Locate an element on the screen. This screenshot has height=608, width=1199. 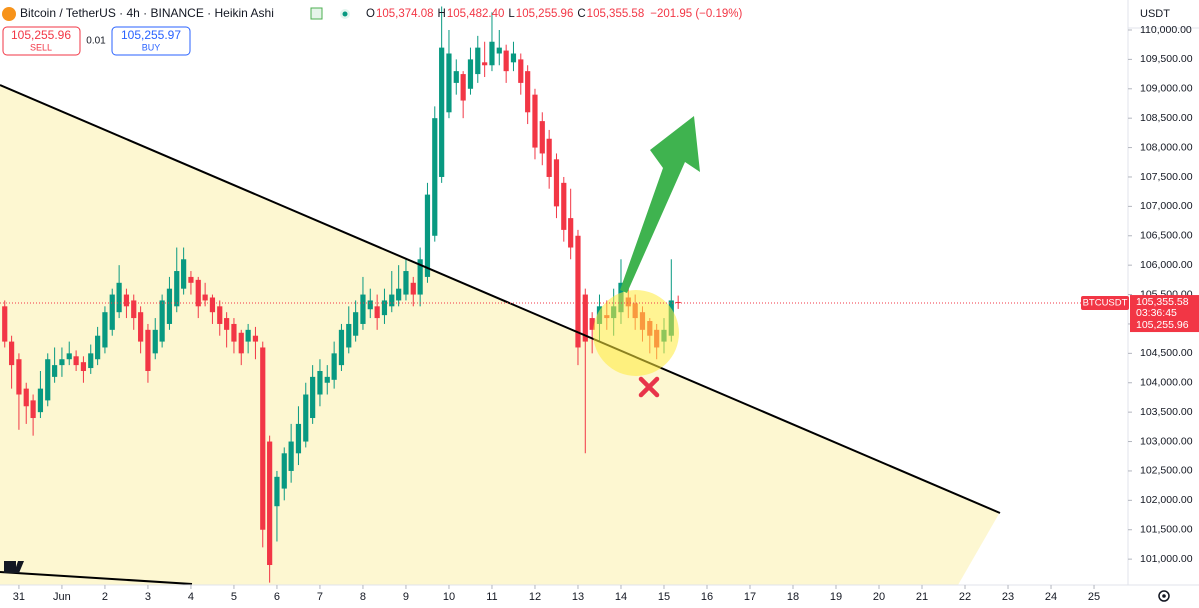
y-tick-label: 102,000.00 is located at coordinates (1166, 500).